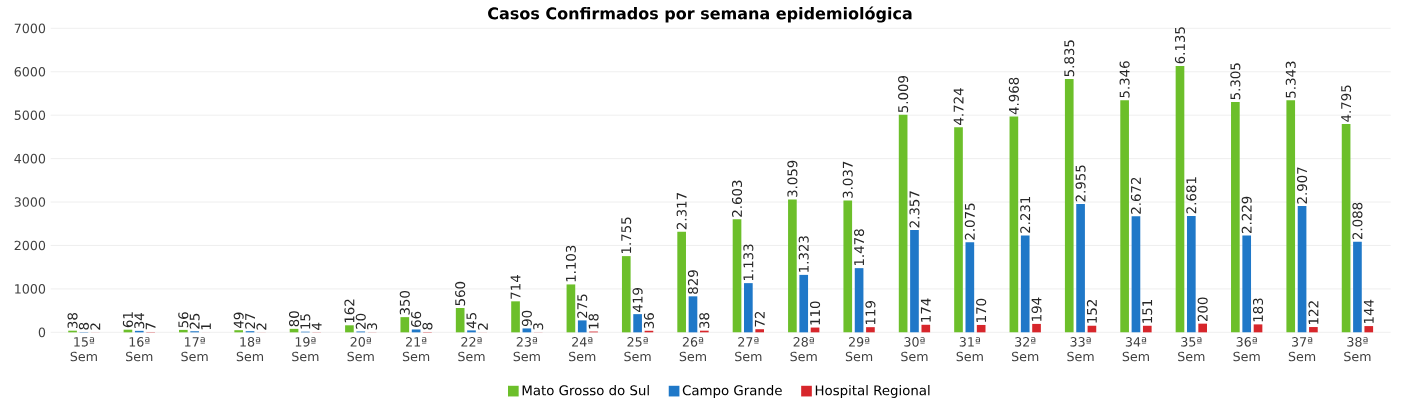 Image resolution: width=1401 pixels, height=415 pixels. I want to click on data-label: 2.672, so click(1135, 195).